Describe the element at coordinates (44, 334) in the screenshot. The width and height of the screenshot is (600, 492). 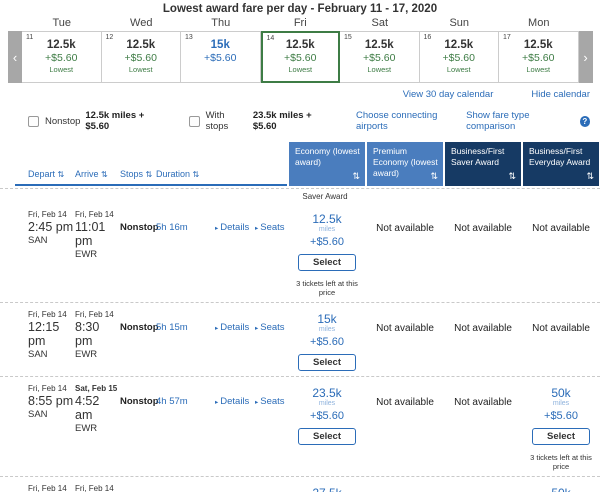
I see `depart-time: 12:15 pm` at that location.